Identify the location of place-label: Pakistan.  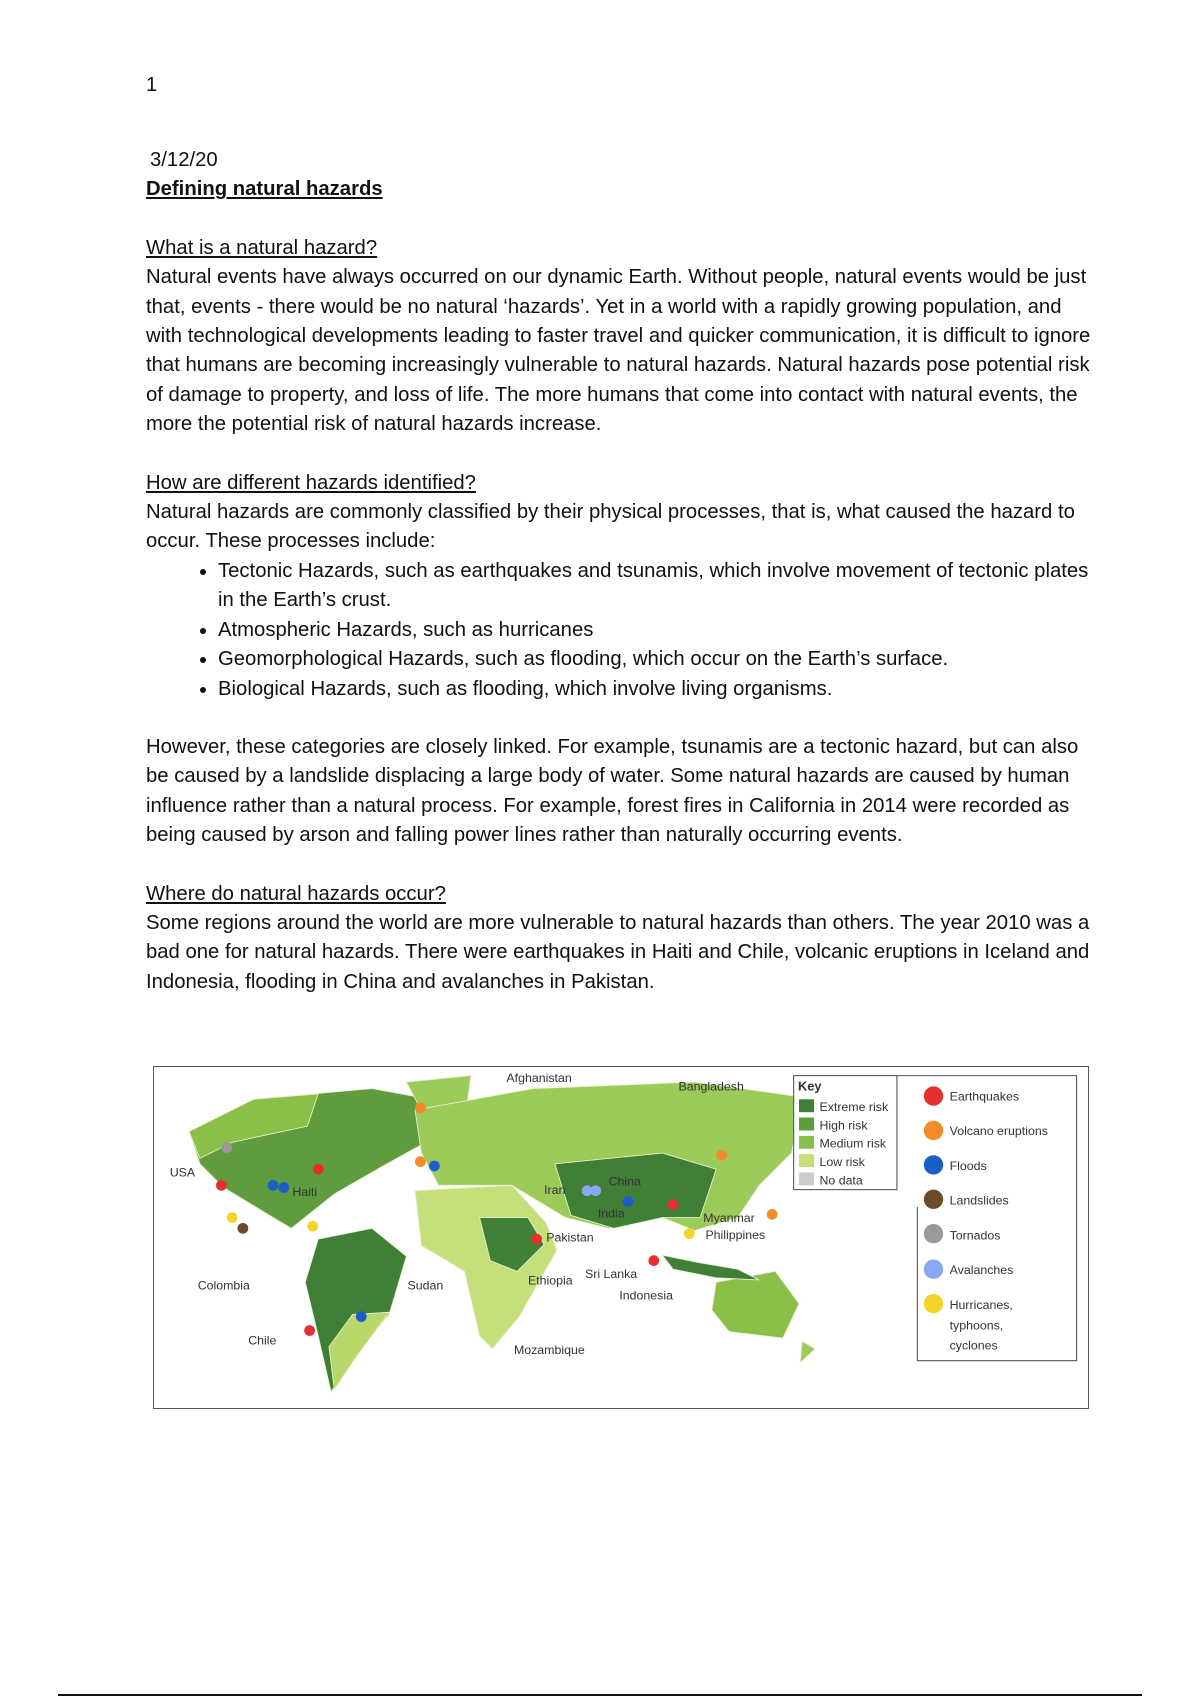
(570, 1237).